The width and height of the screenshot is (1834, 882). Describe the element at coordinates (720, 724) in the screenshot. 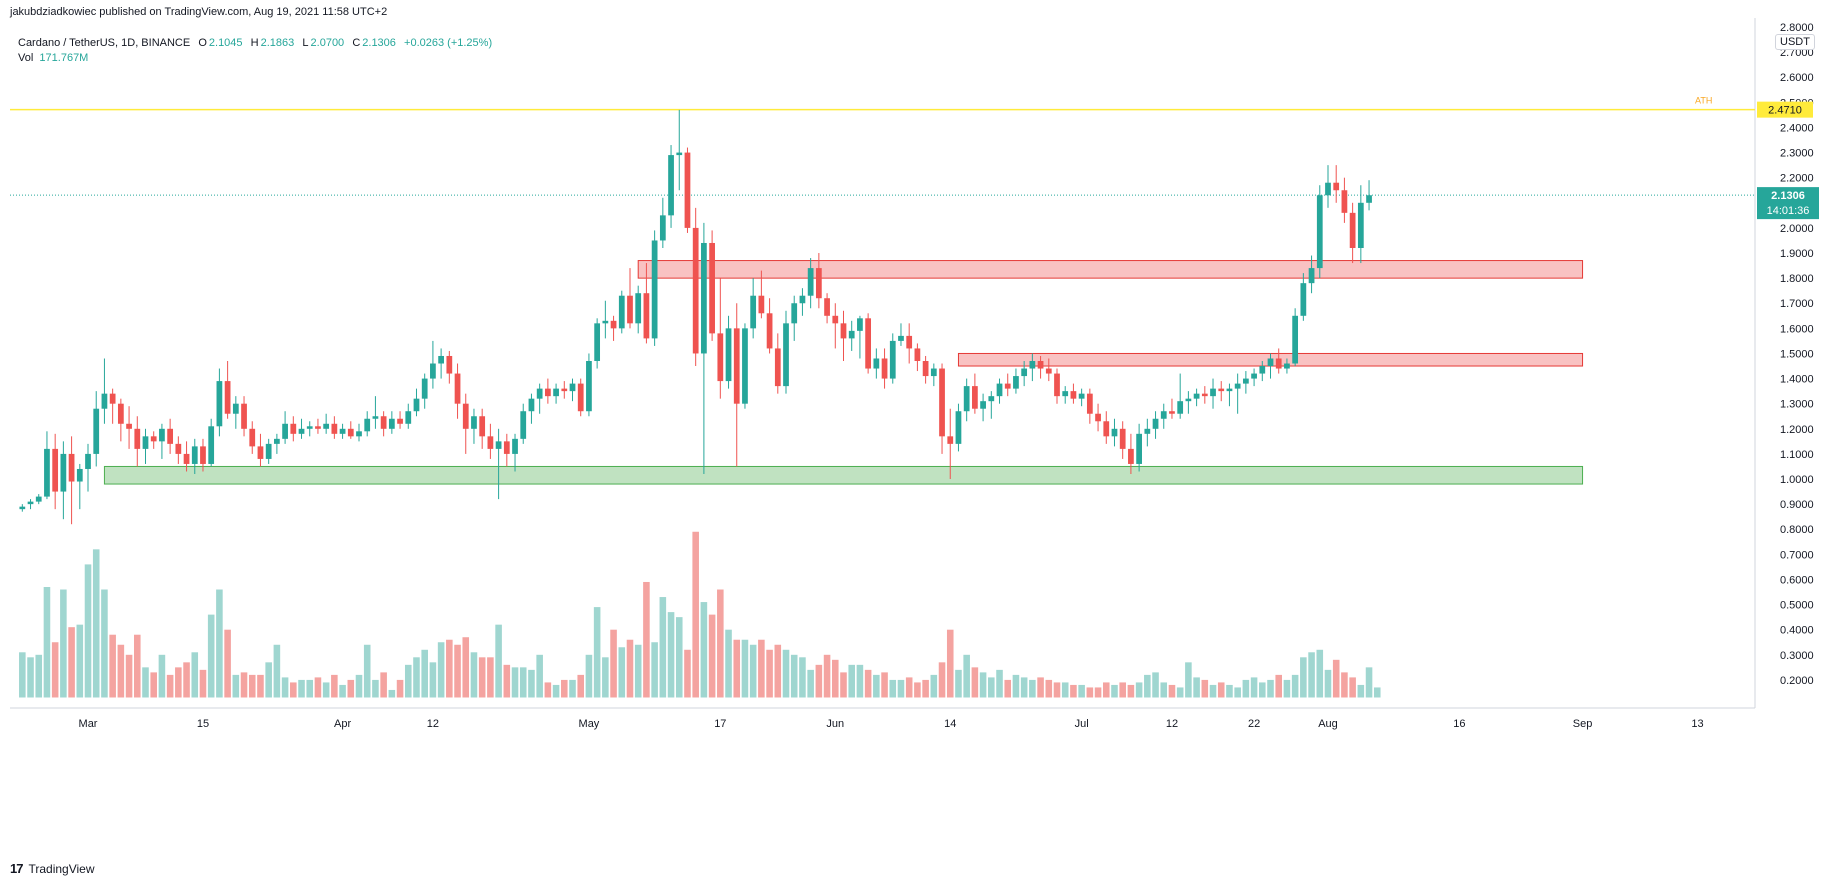

I see `x-tick-label: 17` at that location.